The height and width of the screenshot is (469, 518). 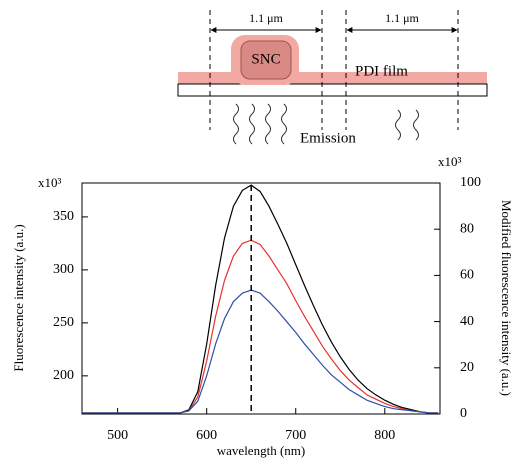 What do you see at coordinates (467, 228) in the screenshot?
I see `y2-tick-label: 80` at bounding box center [467, 228].